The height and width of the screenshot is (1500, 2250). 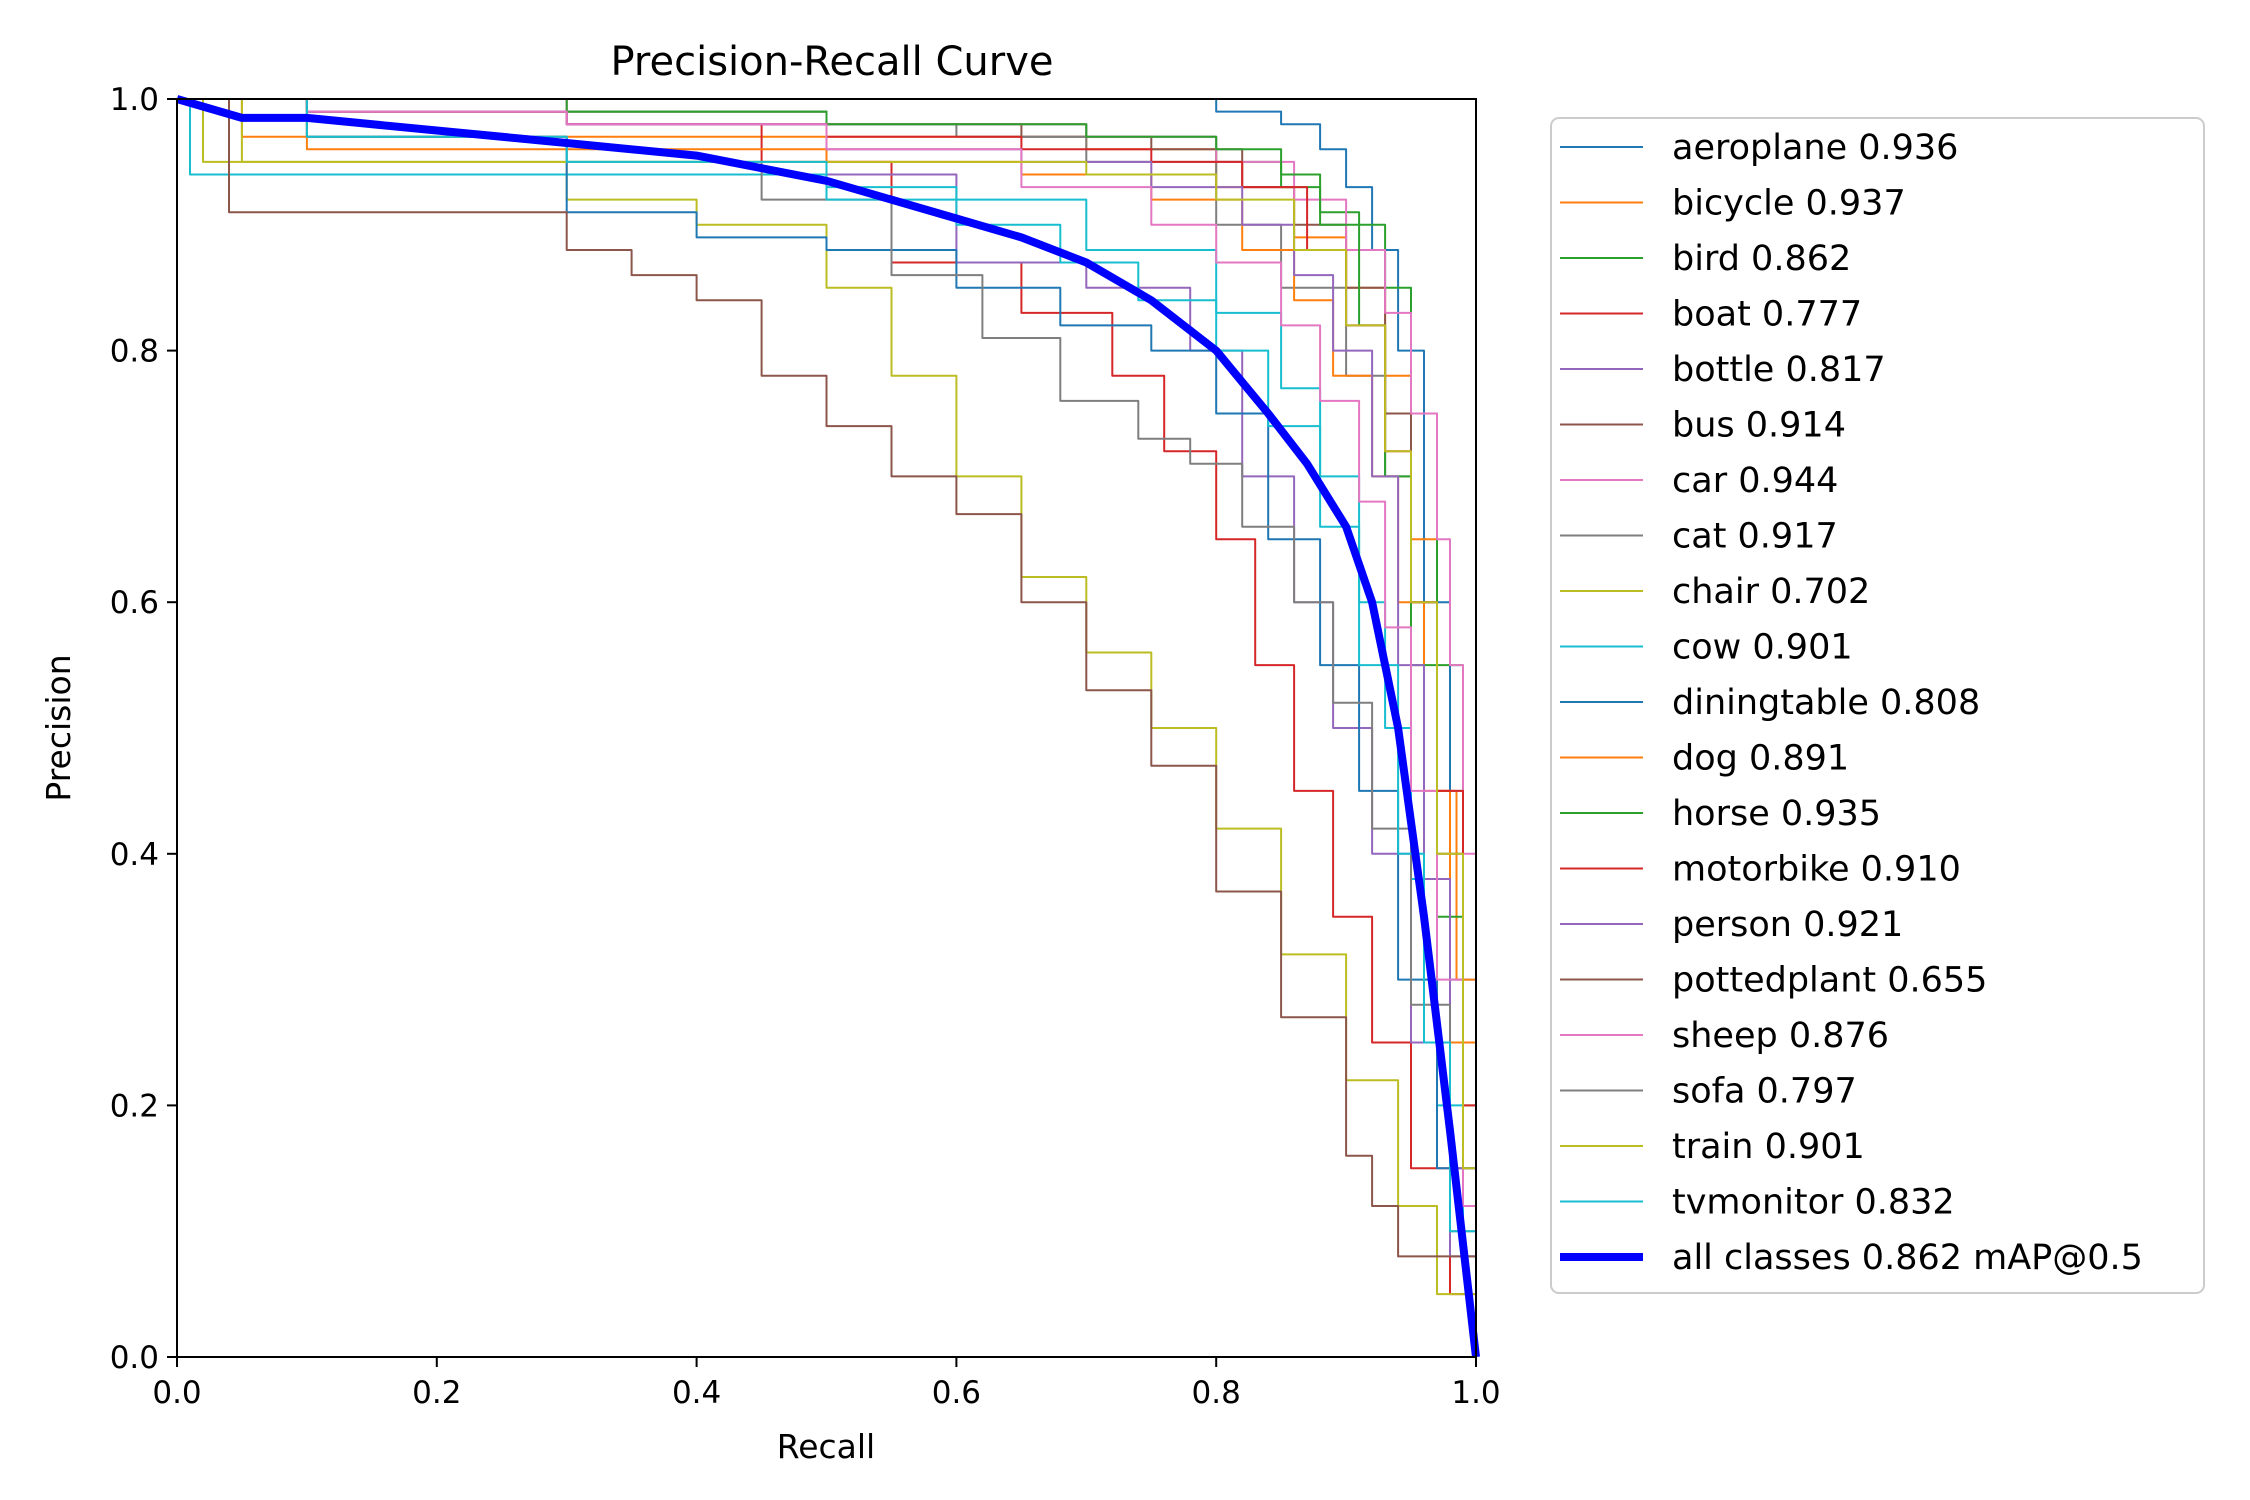 I want to click on x-tick-label: 0.2, so click(x=436, y=1393).